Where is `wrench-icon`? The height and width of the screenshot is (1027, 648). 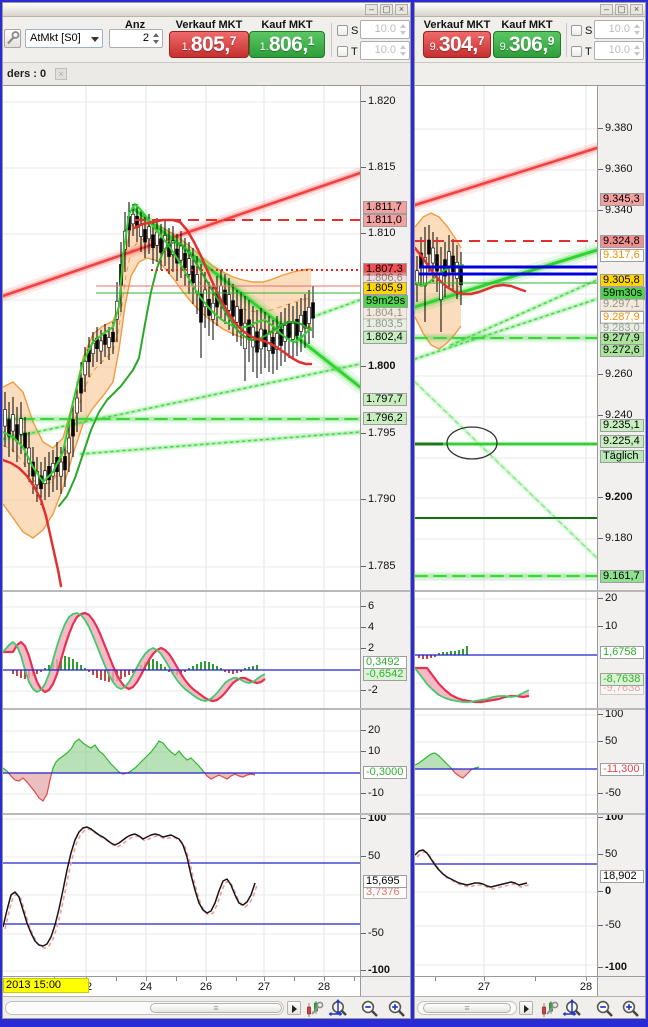
wrench-icon is located at coordinates (13, 38).